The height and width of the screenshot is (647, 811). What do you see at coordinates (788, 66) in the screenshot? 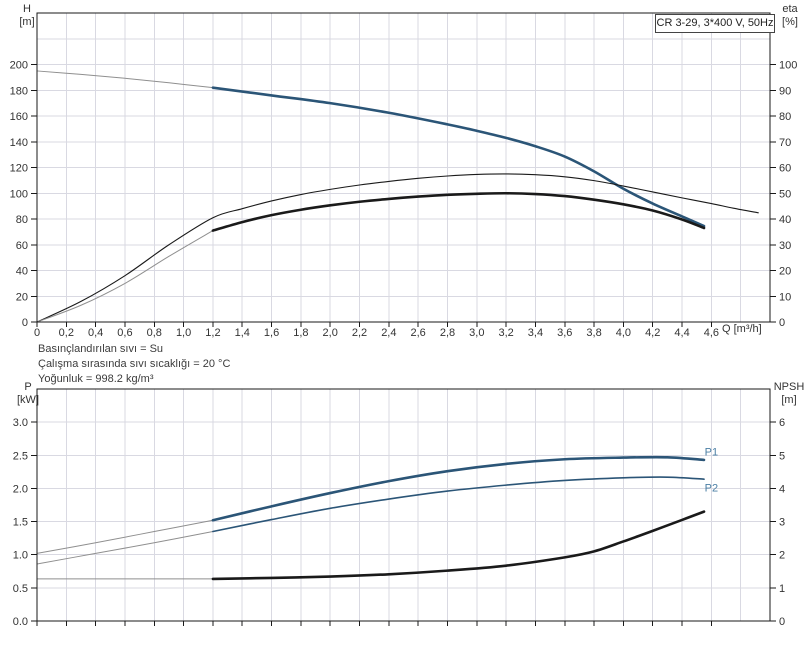
I see `y2-tick-label: 100` at bounding box center [788, 66].